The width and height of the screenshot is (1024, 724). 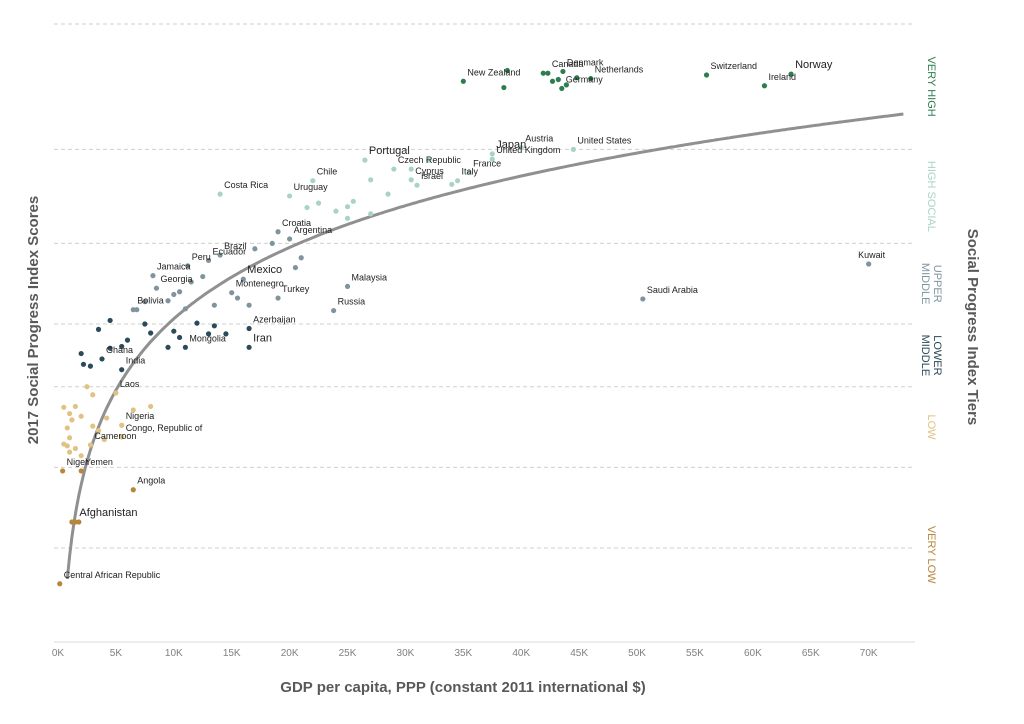 I want to click on x-tick-label: 5K, so click(x=116, y=653).